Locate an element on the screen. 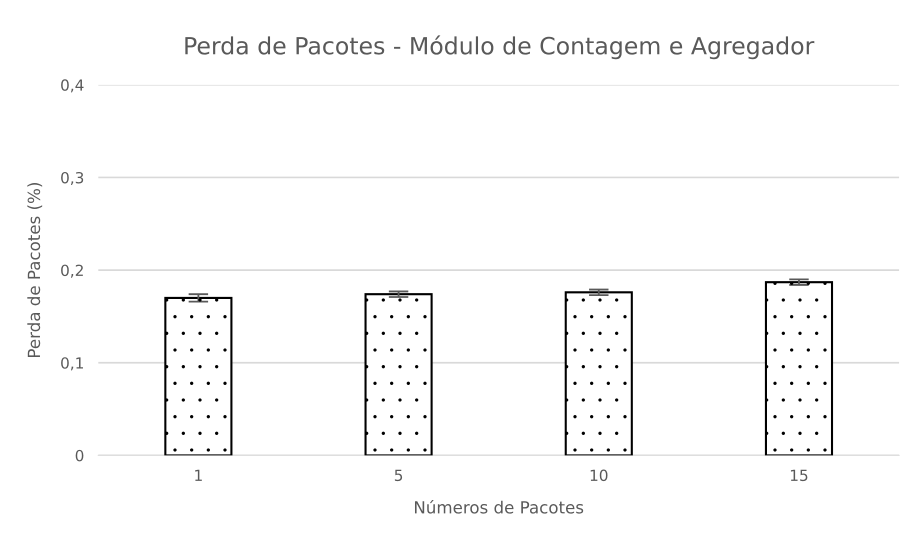  x-tick-label: 5 is located at coordinates (398, 476).